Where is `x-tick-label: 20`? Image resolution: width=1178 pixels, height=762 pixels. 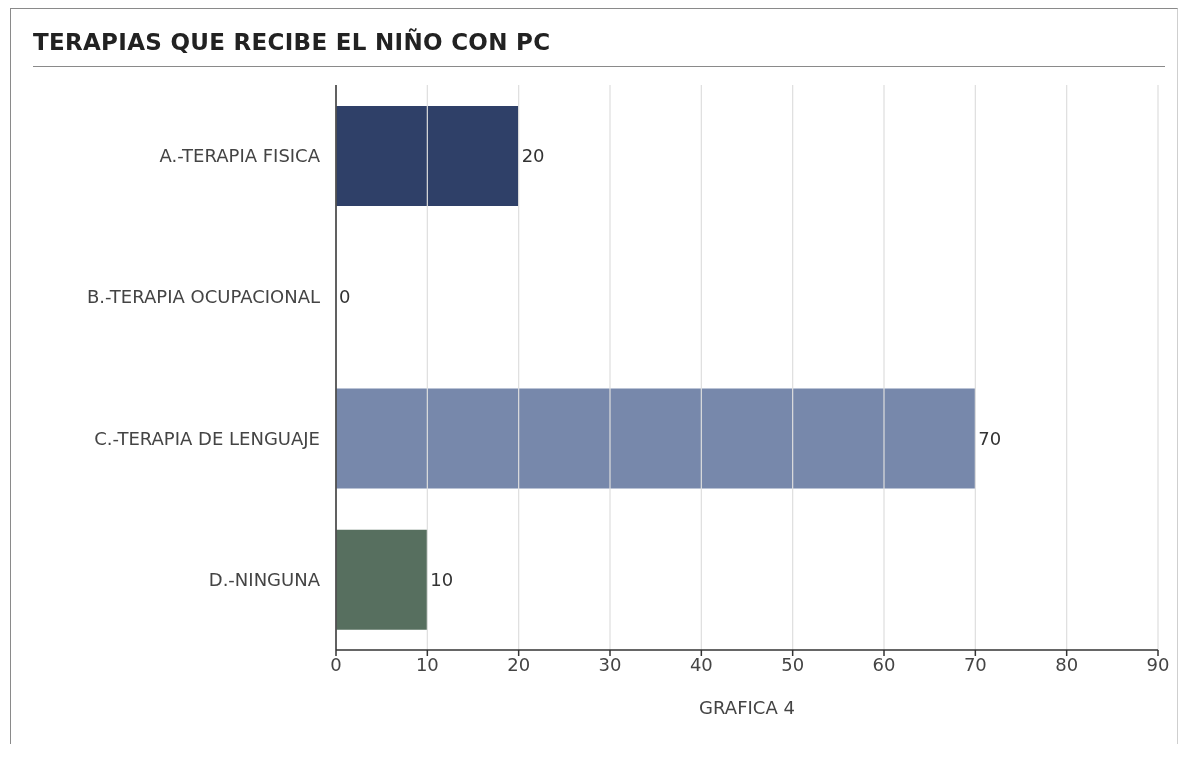 x-tick-label: 20 is located at coordinates (519, 664).